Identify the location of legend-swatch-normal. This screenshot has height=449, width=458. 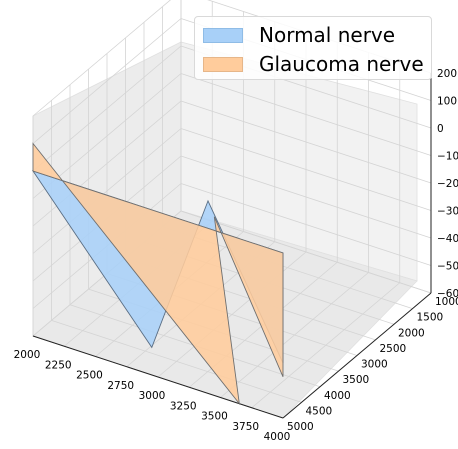
(223, 35).